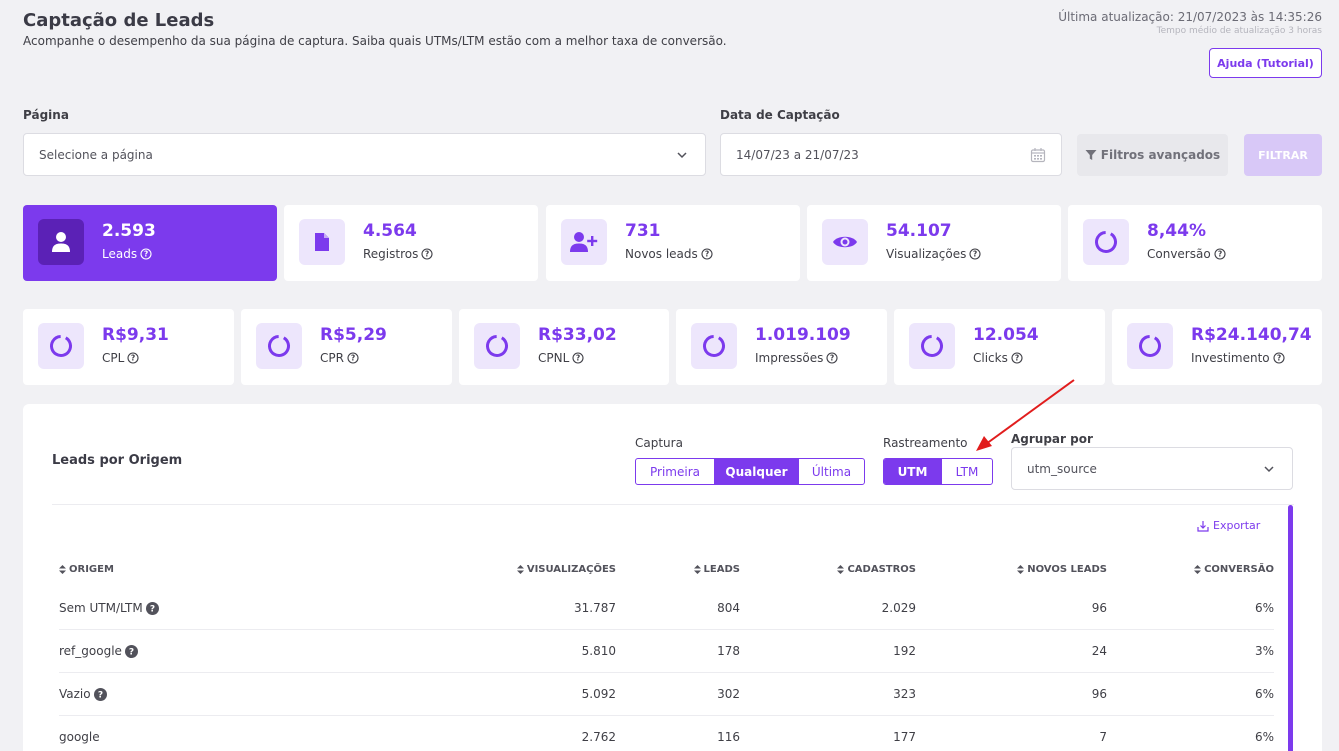 This screenshot has width=1339, height=751. What do you see at coordinates (46, 115) in the screenshot?
I see `page-filter-label: Página` at bounding box center [46, 115].